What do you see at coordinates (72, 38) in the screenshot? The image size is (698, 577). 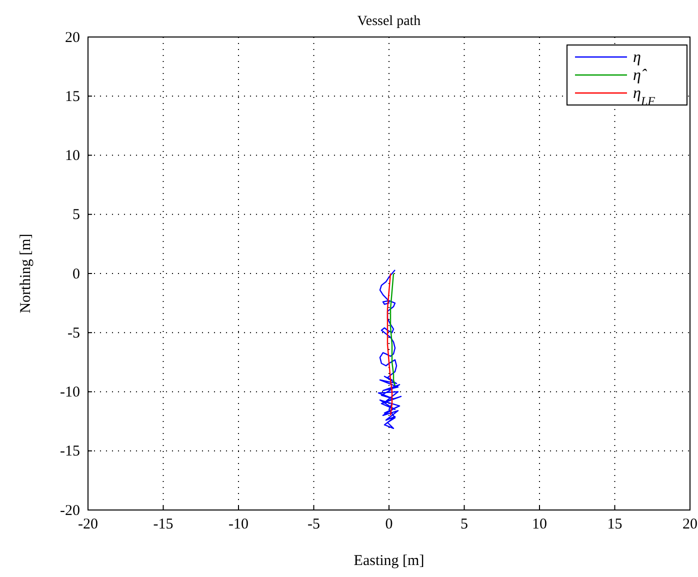 I see `y-tick-label: 20` at bounding box center [72, 38].